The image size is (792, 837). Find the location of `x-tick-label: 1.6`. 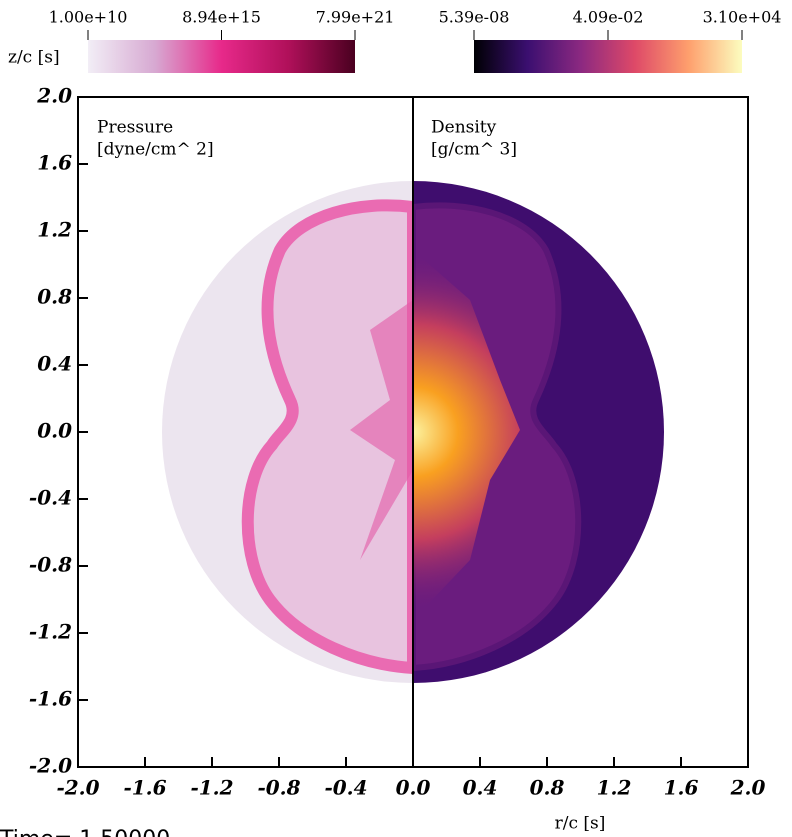

x-tick-label: 1.6 is located at coordinates (681, 788).